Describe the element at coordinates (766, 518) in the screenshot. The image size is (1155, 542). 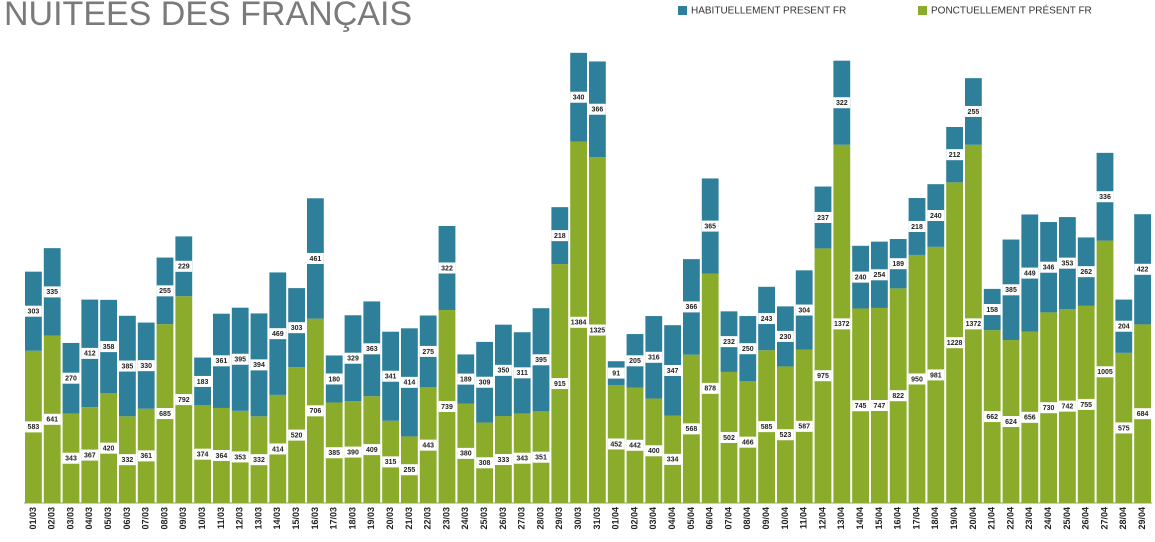
I see `x-tick-label: 09/04` at that location.